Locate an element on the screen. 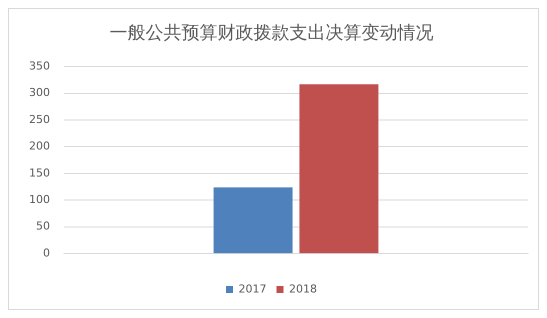 This screenshot has height=318, width=547. y-tick-label: 0 is located at coordinates (46, 253).